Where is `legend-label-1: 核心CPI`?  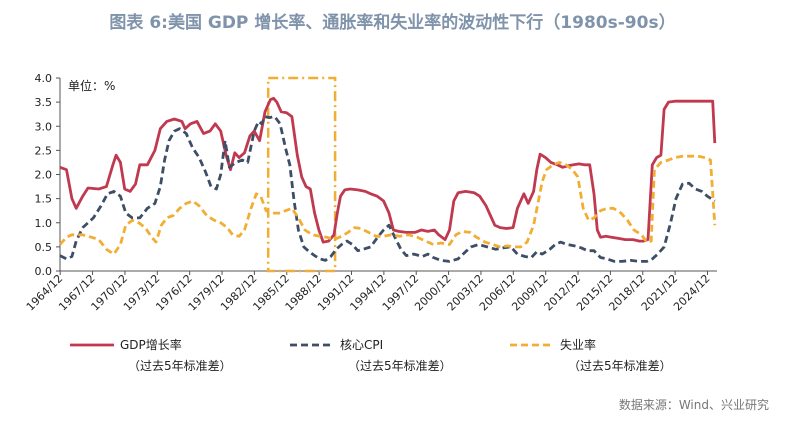 legend-label-1: 核心CPI is located at coordinates (361, 345).